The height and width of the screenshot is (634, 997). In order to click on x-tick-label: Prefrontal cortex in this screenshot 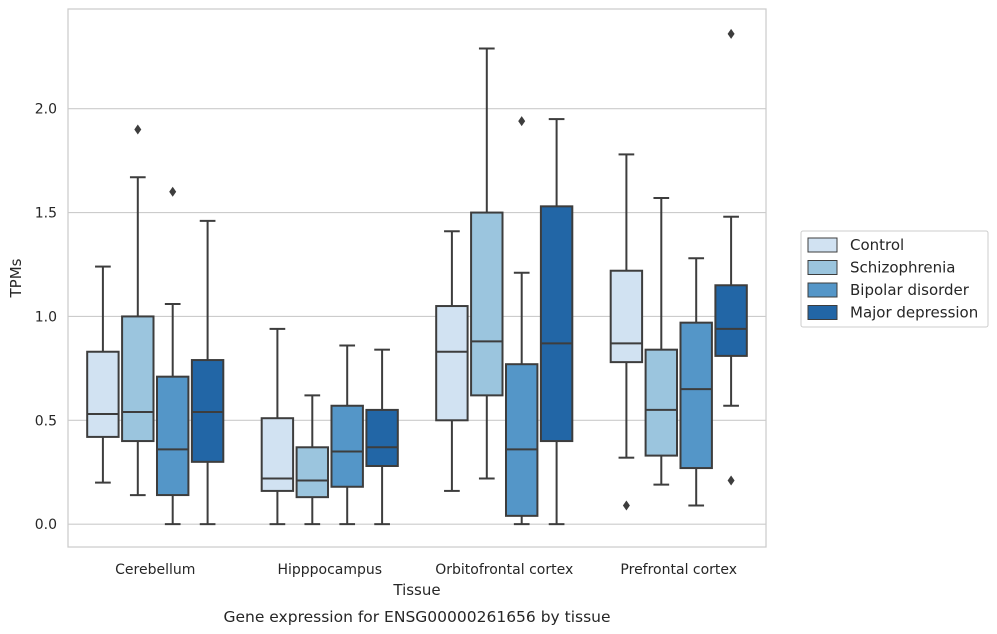, I will do `click(678, 570)`.